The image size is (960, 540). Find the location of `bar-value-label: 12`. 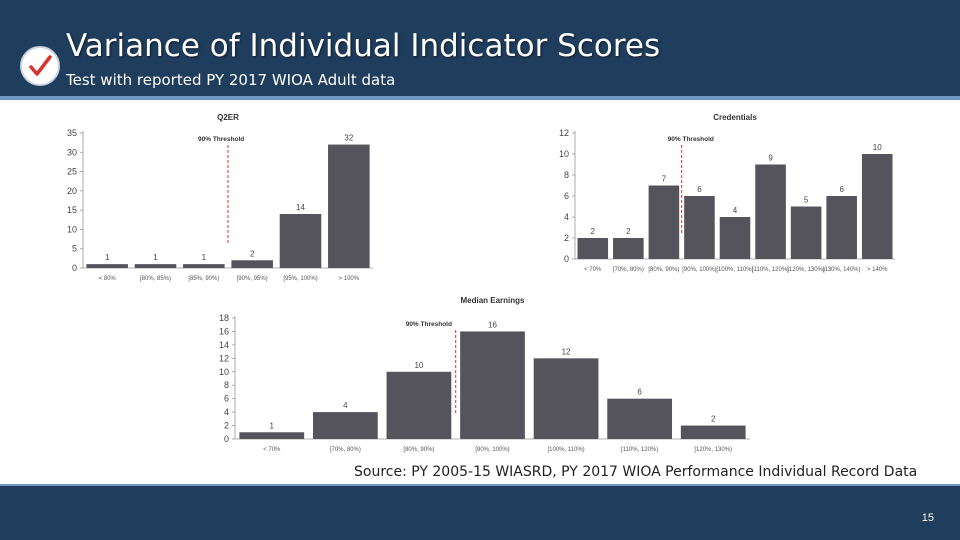

bar-value-label: 12 is located at coordinates (566, 351).